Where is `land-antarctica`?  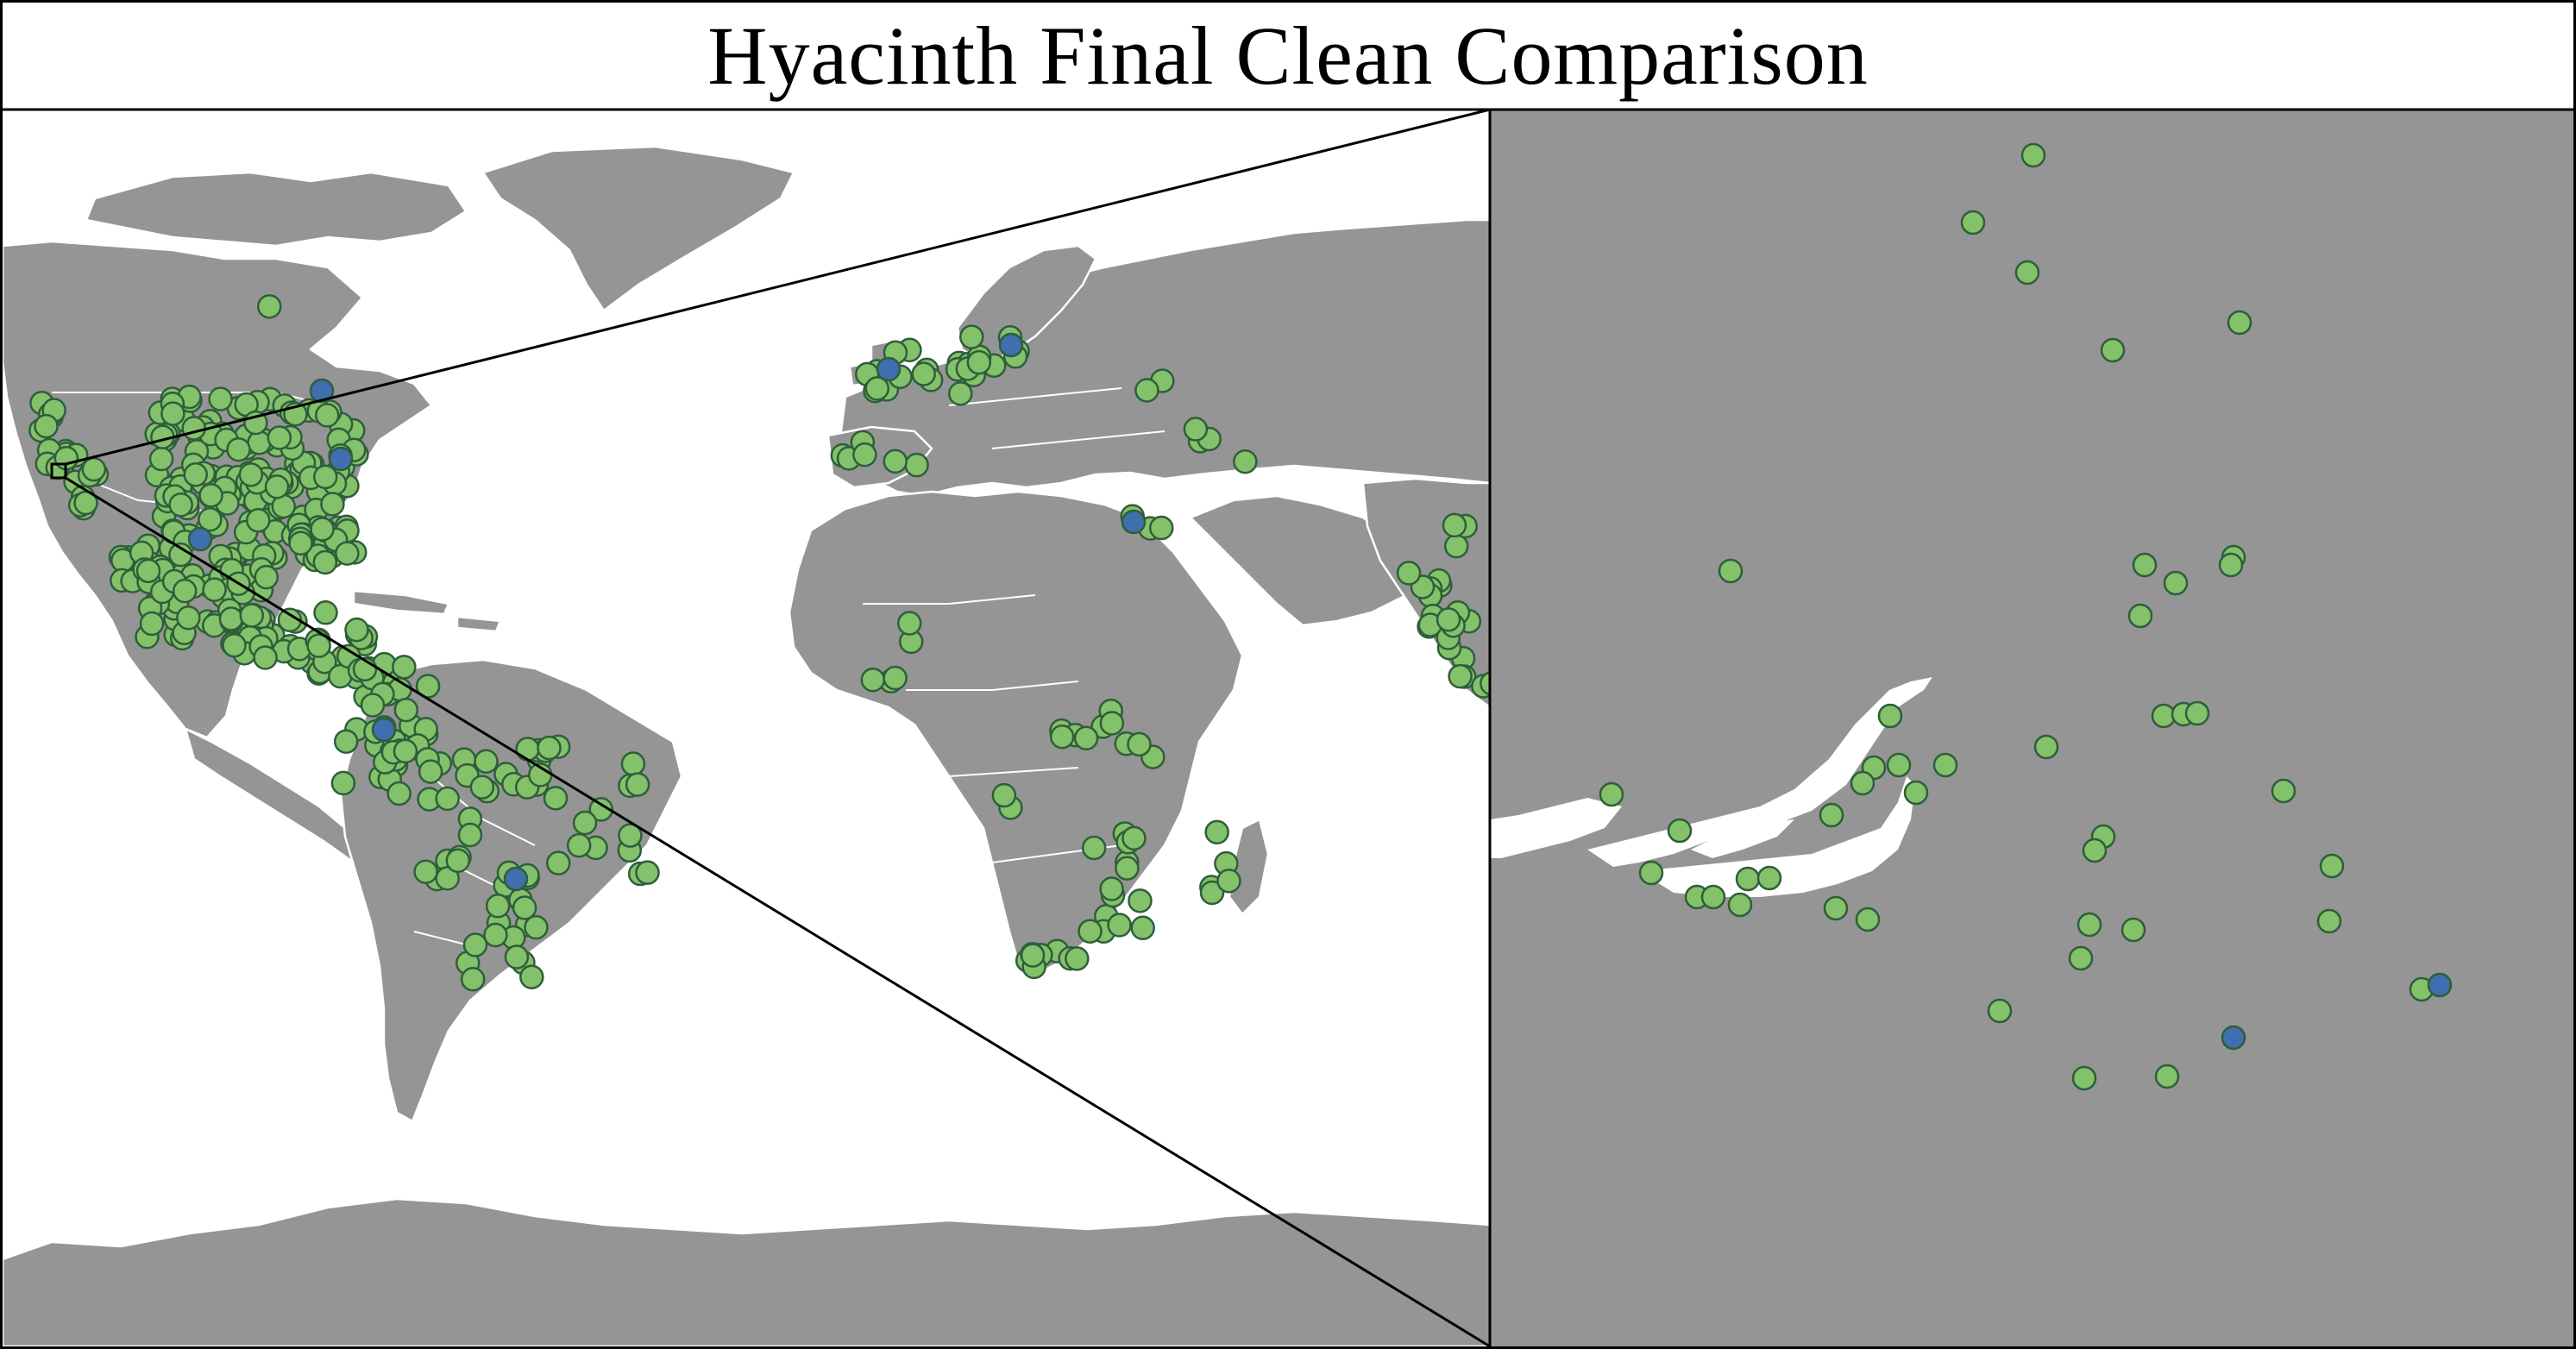 land-antarctica is located at coordinates (746, 1271).